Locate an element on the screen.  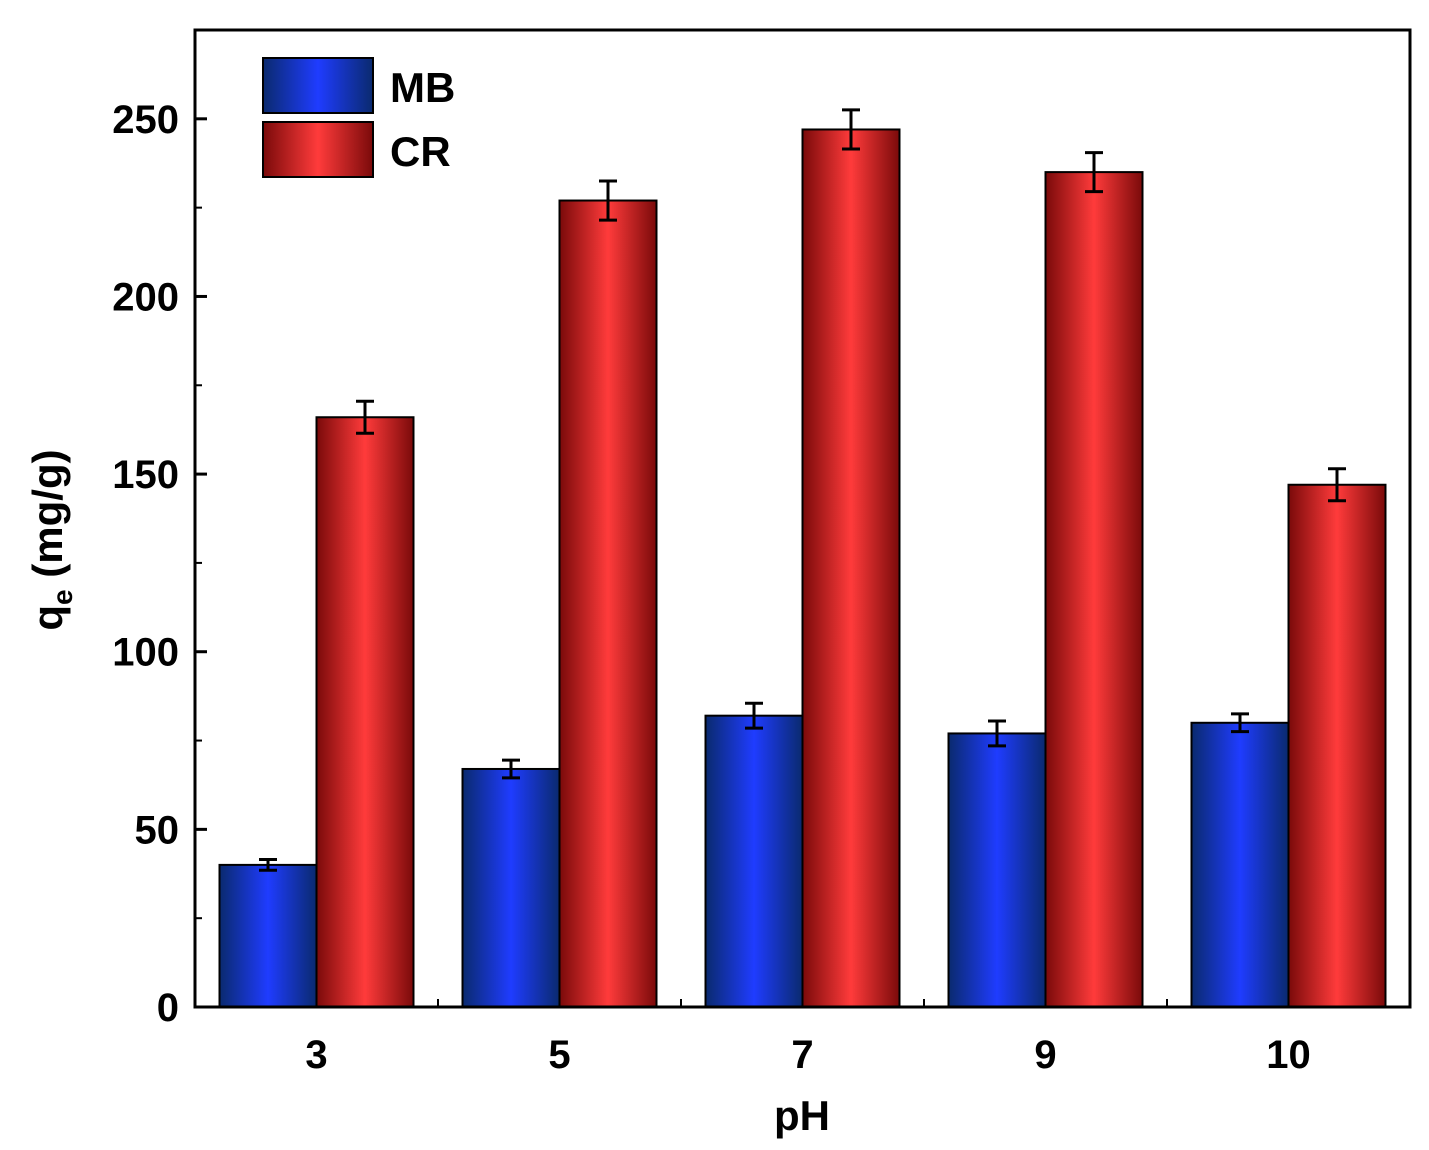
x-tick-label: 7 is located at coordinates (802, 1055).